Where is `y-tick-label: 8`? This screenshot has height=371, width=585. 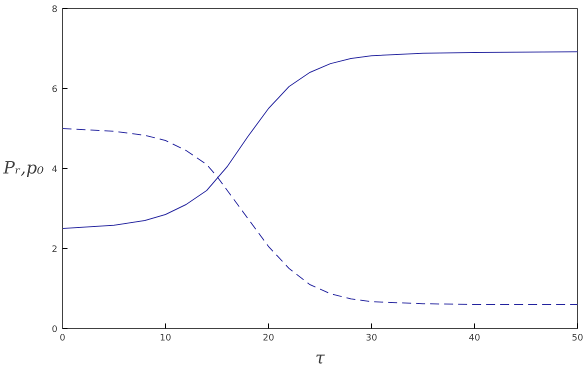
y-tick-label: 8 is located at coordinates (55, 10).